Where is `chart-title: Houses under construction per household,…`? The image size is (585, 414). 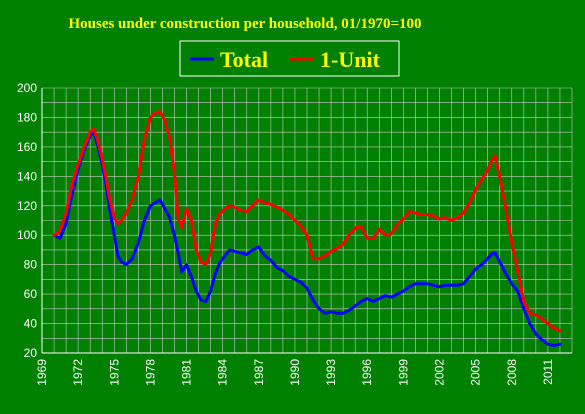 chart-title: Houses under construction per household,… is located at coordinates (244, 24).